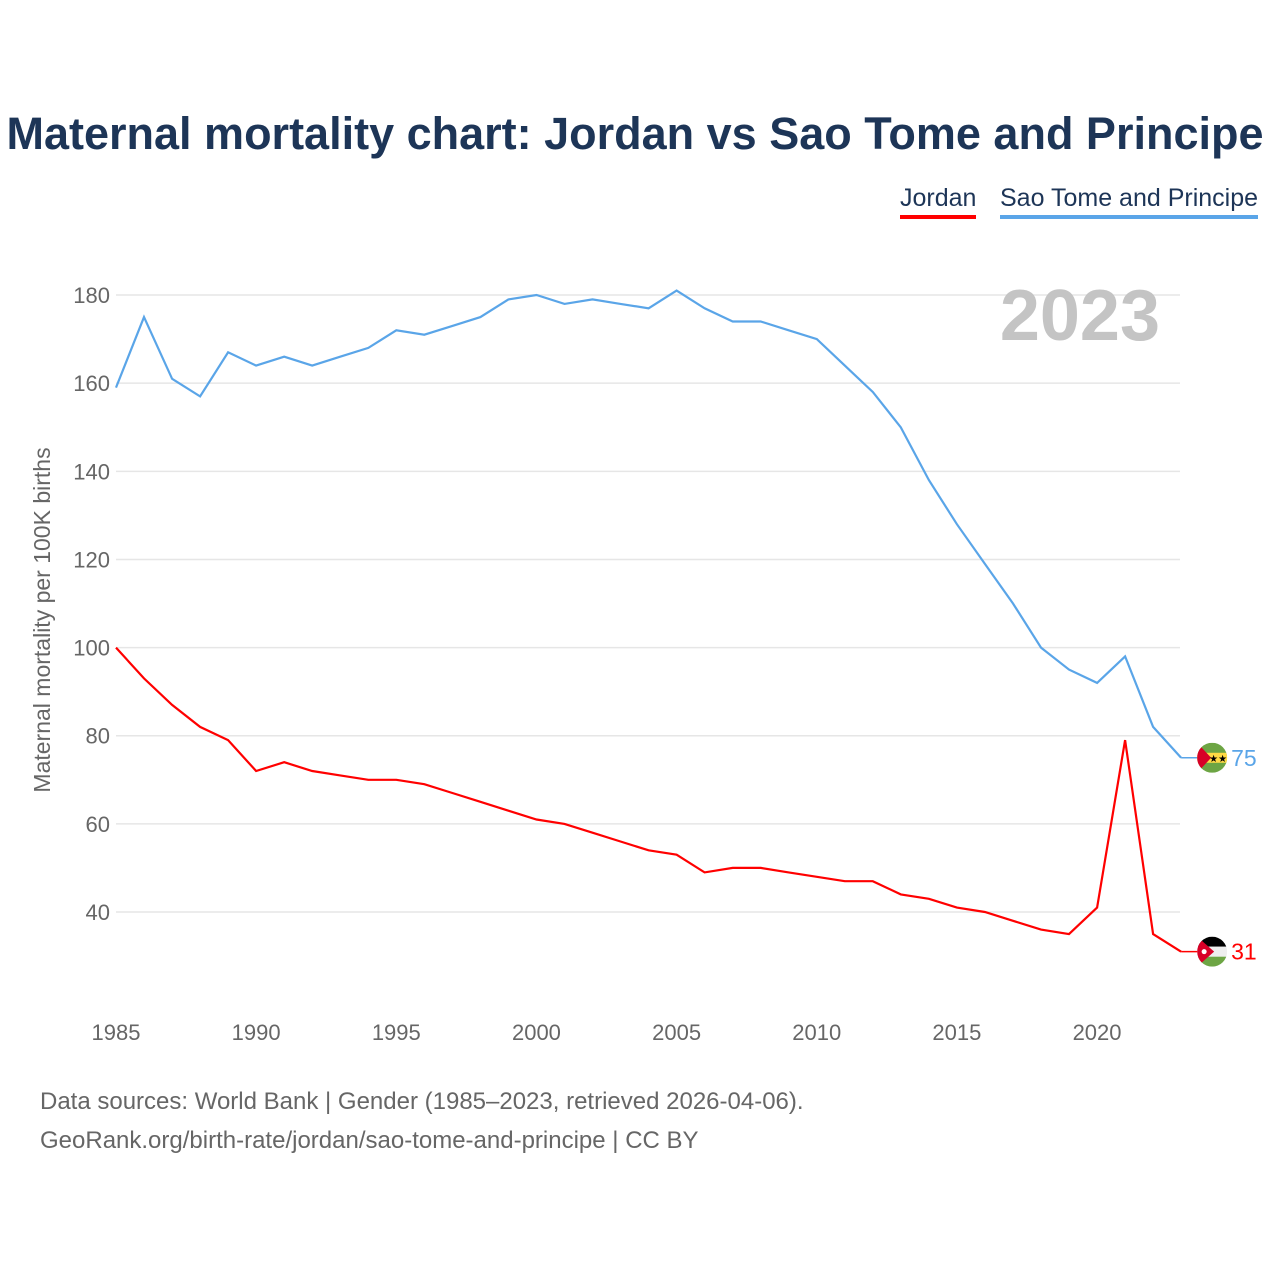 Image resolution: width=1280 pixels, height=1280 pixels. Describe the element at coordinates (816, 1032) in the screenshot. I see `x-tick-label: 2010` at that location.